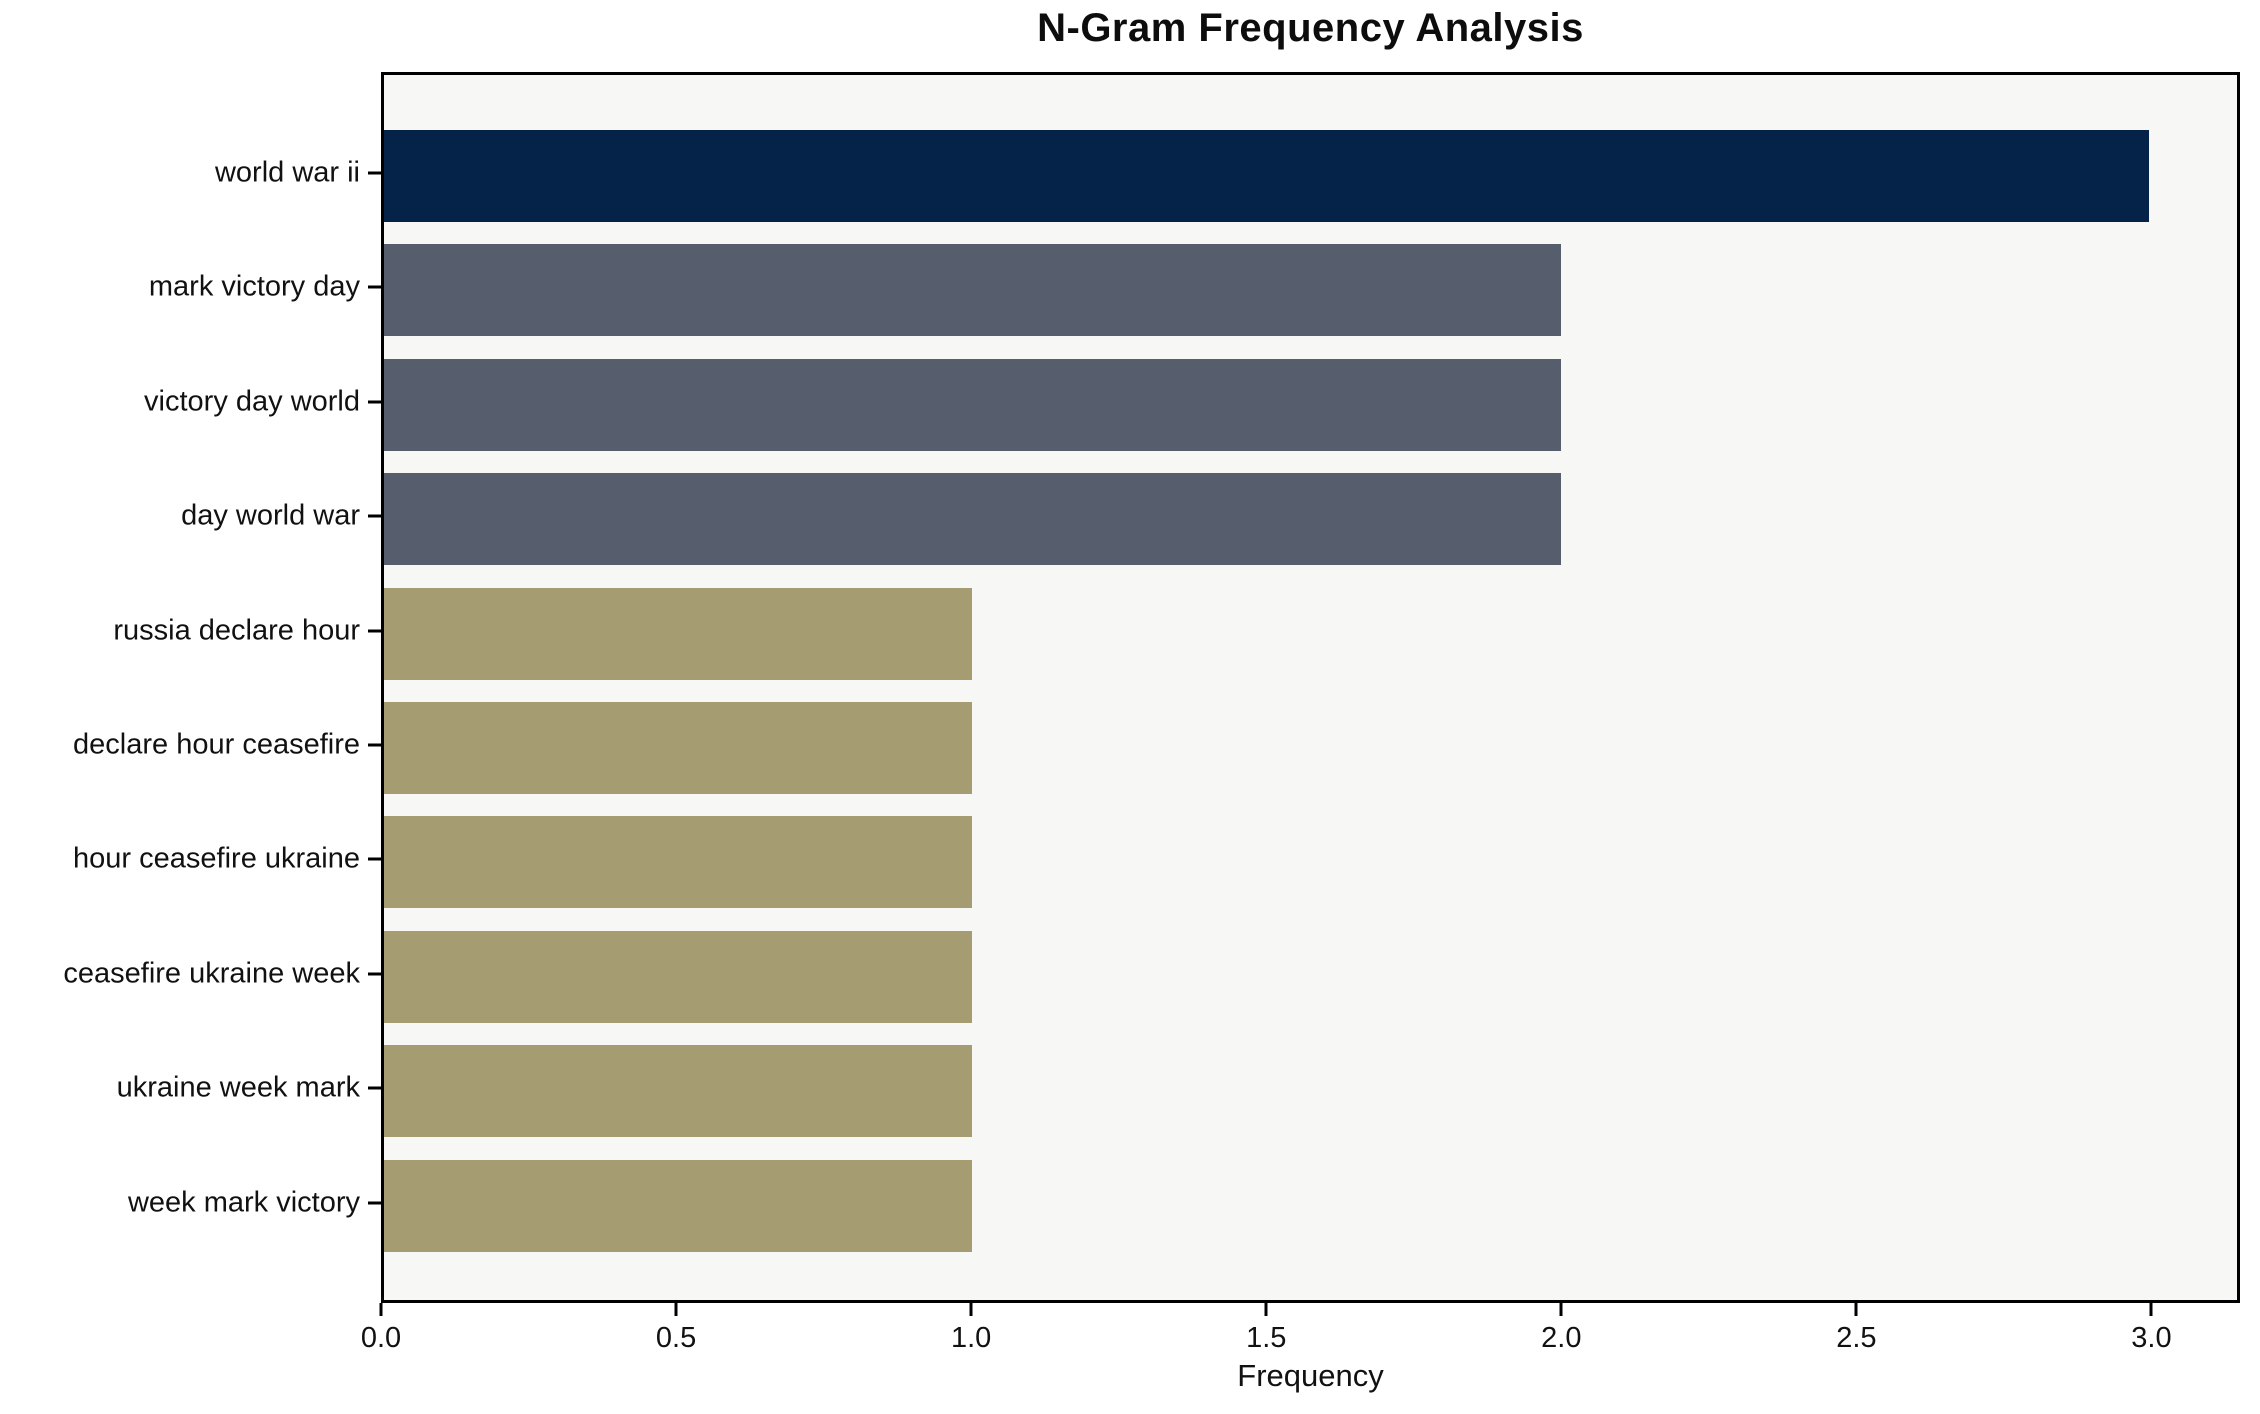 Image resolution: width=2260 pixels, height=1414 pixels. Describe the element at coordinates (238, 1087) in the screenshot. I see `y-tick-label: ukraine week mark` at that location.